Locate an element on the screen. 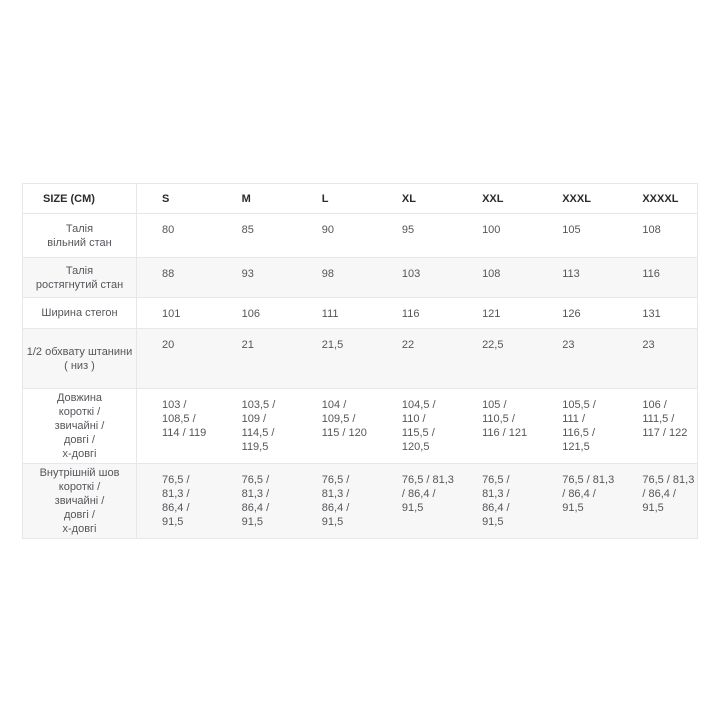  size-value-cell: 105,5 / 111 / 116,5 / 121,5 is located at coordinates (579, 426).